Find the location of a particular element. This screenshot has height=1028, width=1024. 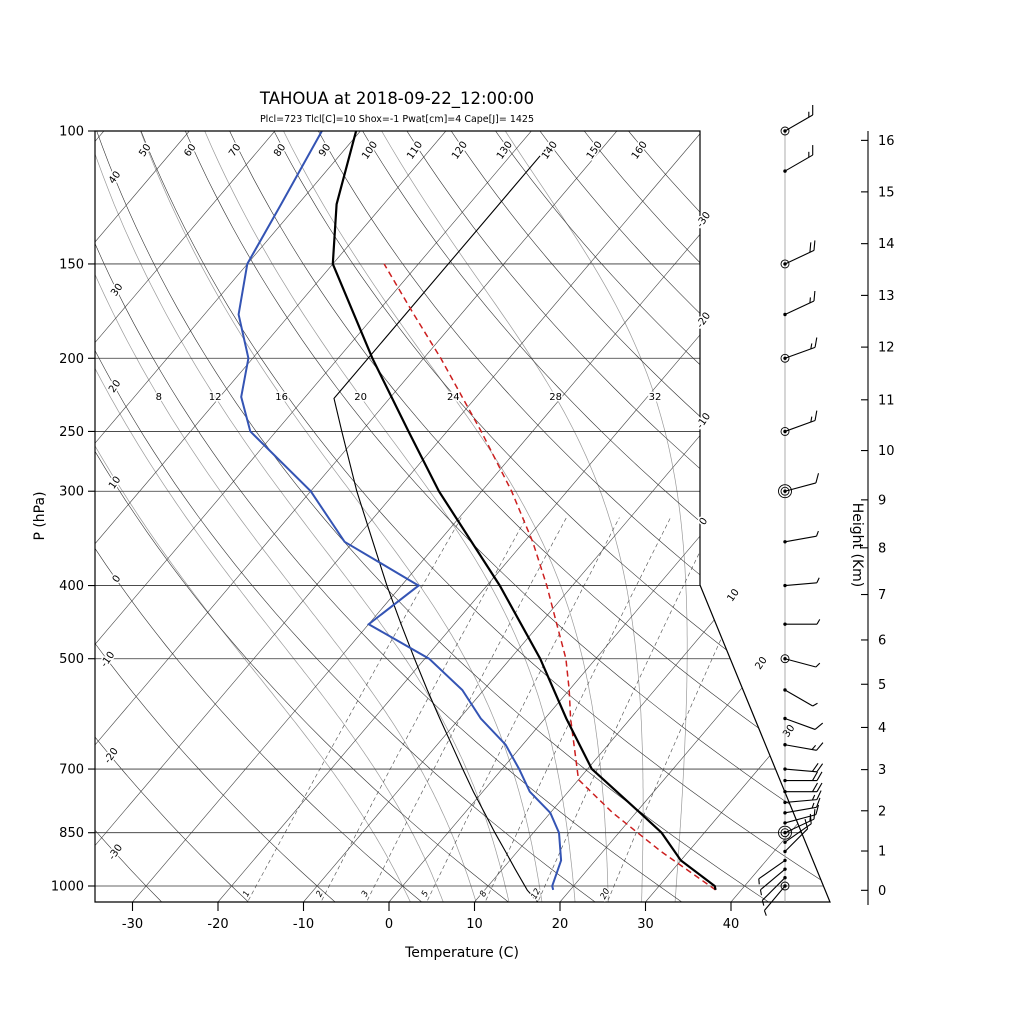

chart-title: TAHOUA at 2018-09-22_12:00:00 is located at coordinates (396, 99).